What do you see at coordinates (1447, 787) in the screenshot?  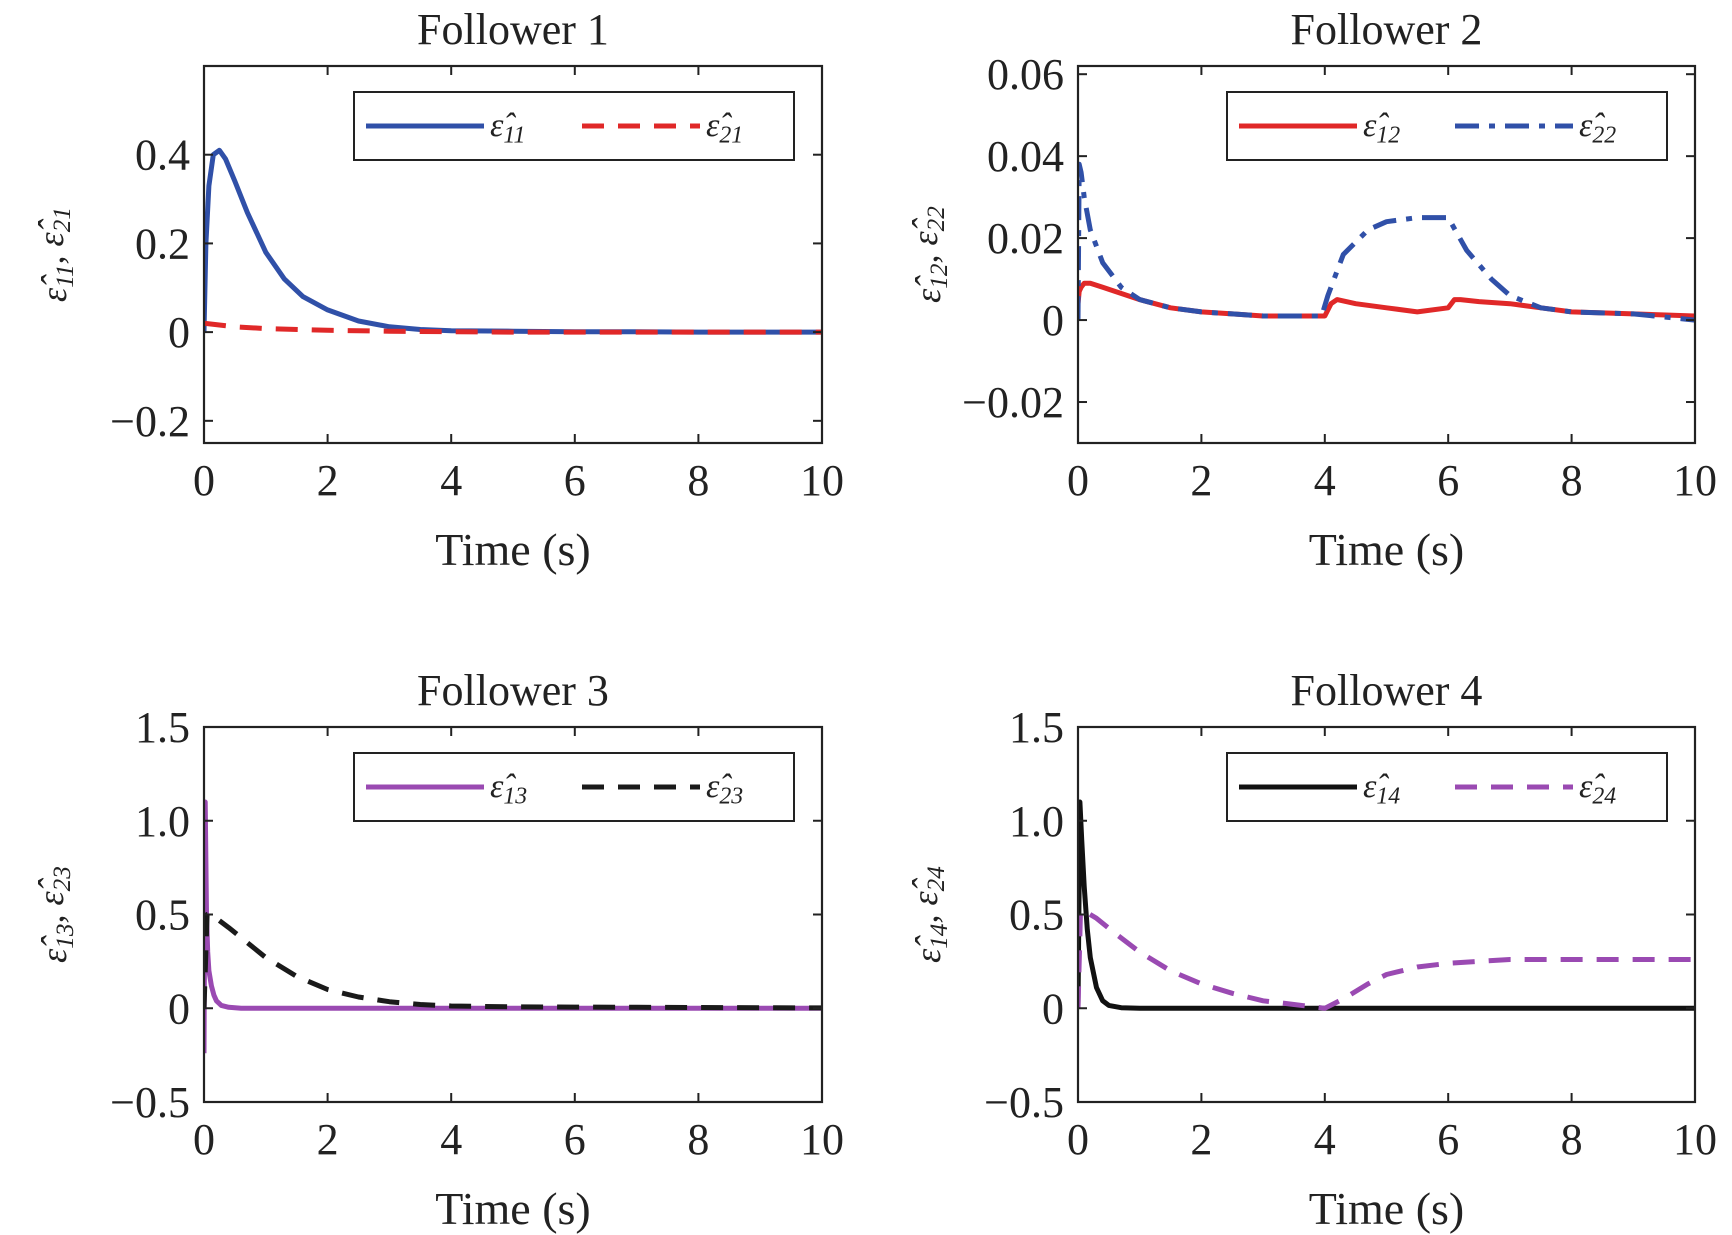 I see `legend: ε̂14 ε̂24` at bounding box center [1447, 787].